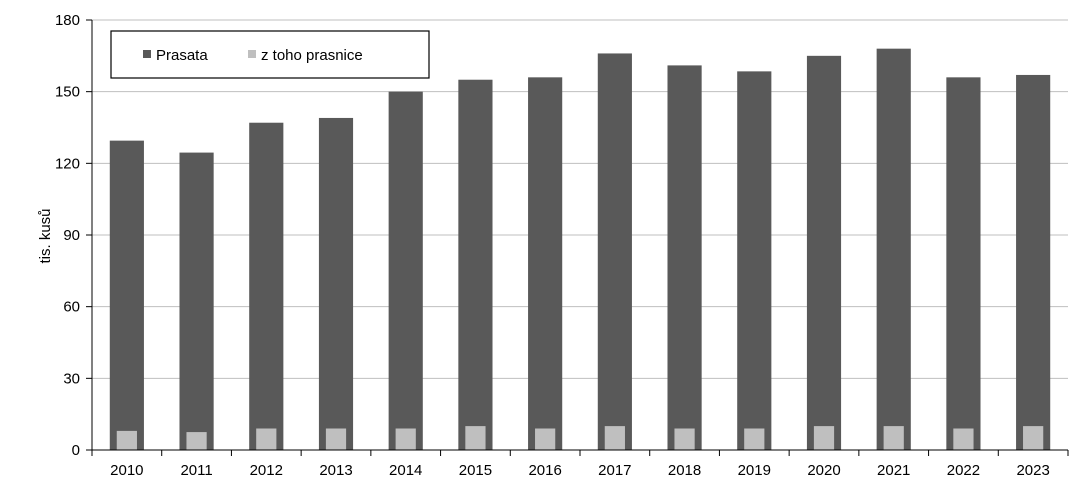  What do you see at coordinates (76, 450) in the screenshot?
I see `y-tick-label: 0` at bounding box center [76, 450].